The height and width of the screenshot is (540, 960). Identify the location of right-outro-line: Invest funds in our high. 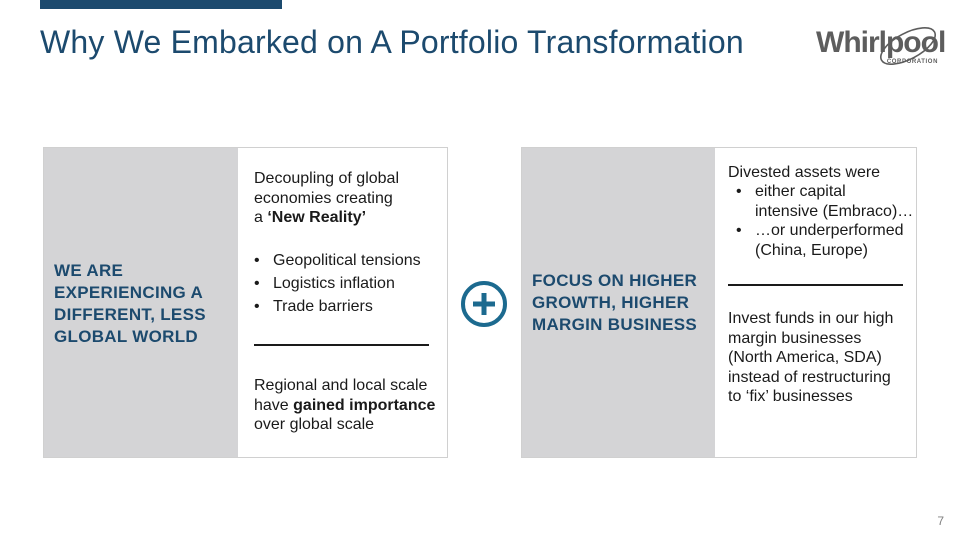
(811, 318).